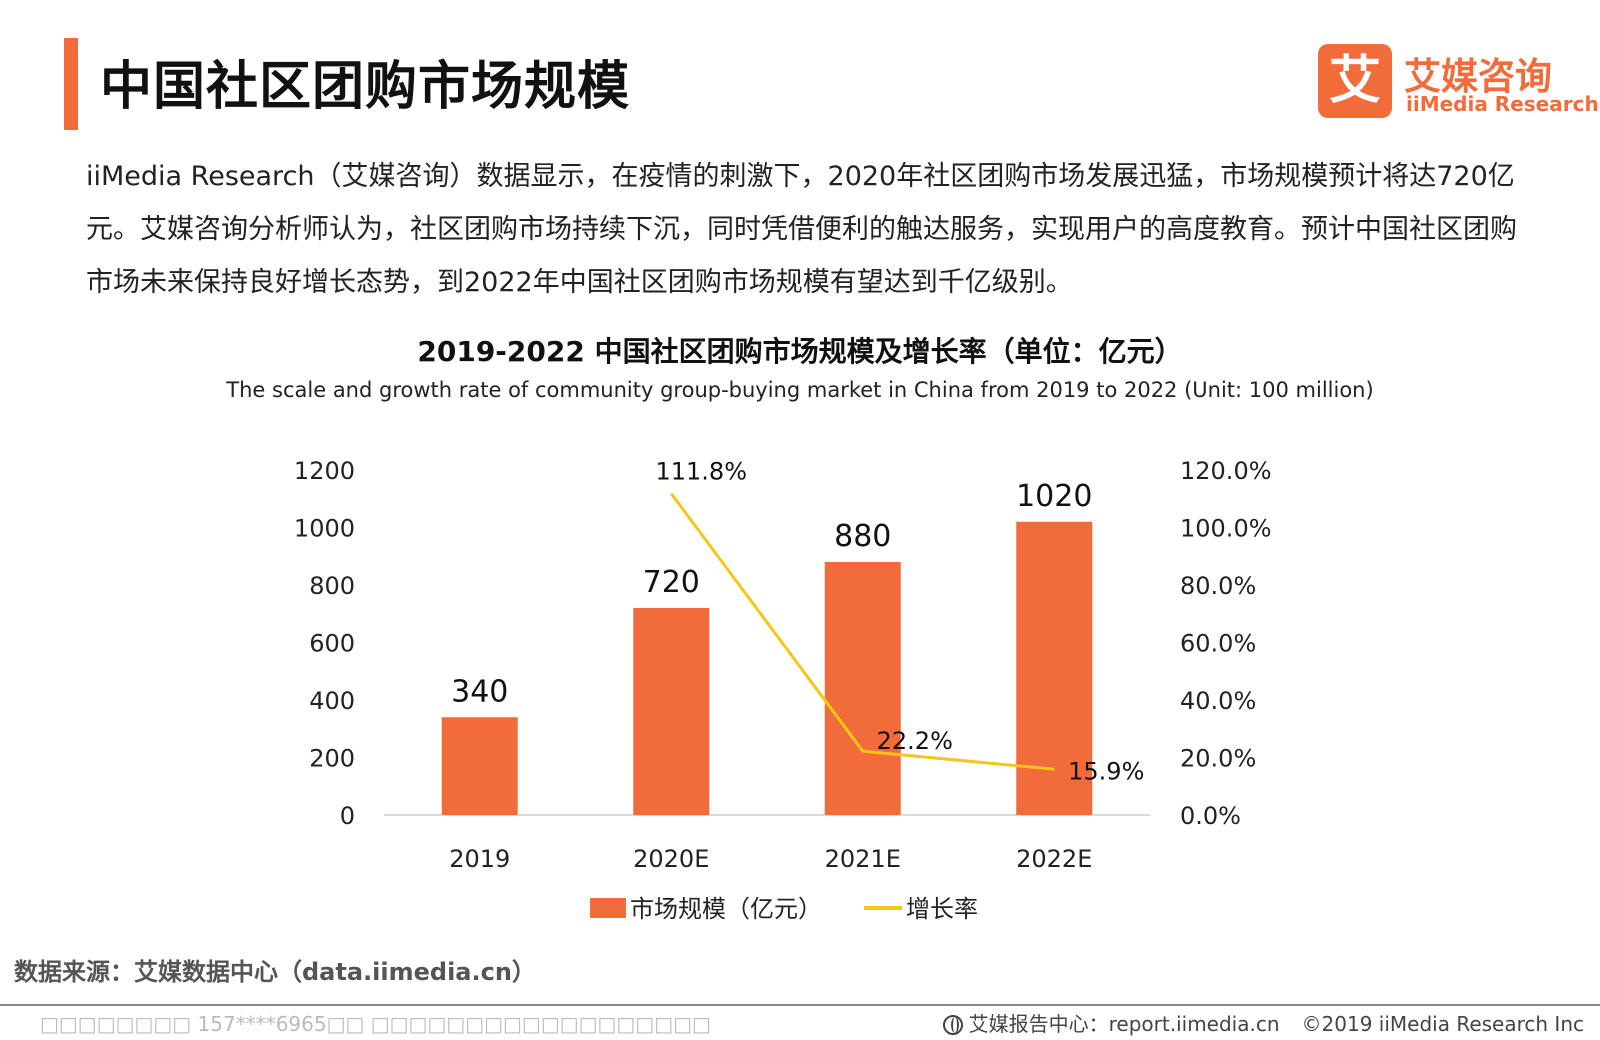 This screenshot has height=1040, width=1600. I want to click on growth-rate-label: 111.8%, so click(701, 472).